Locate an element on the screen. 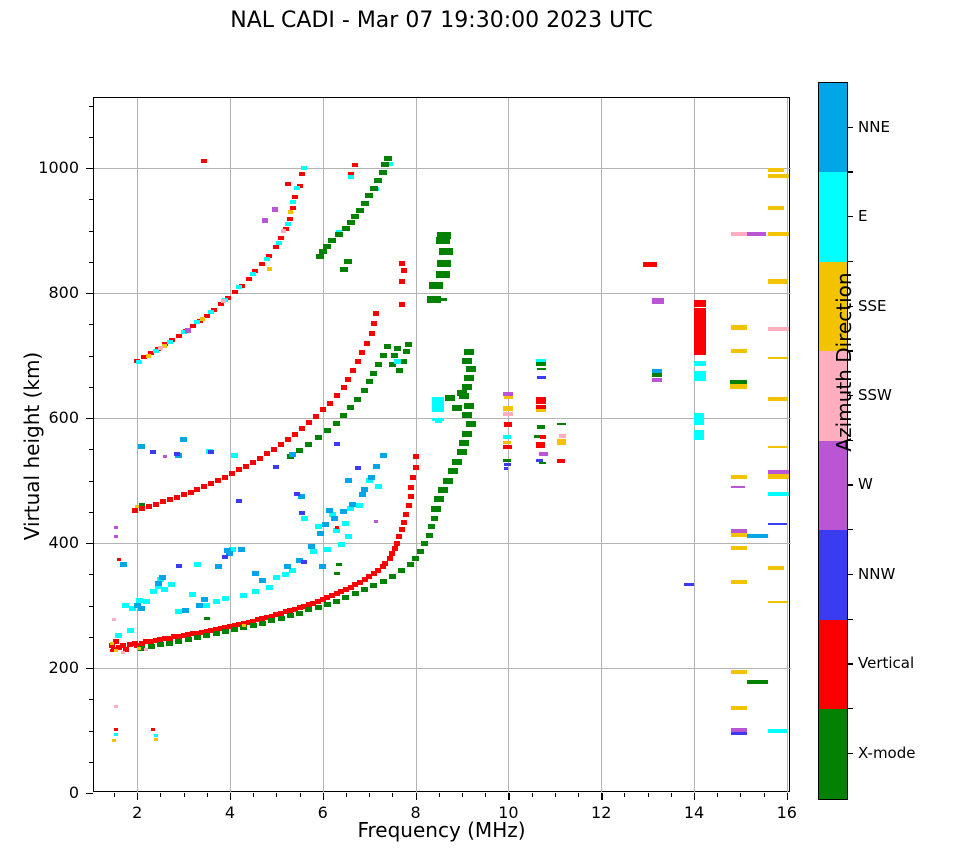 The height and width of the screenshot is (857, 958). colorbar-tick is located at coordinates (850, 127).